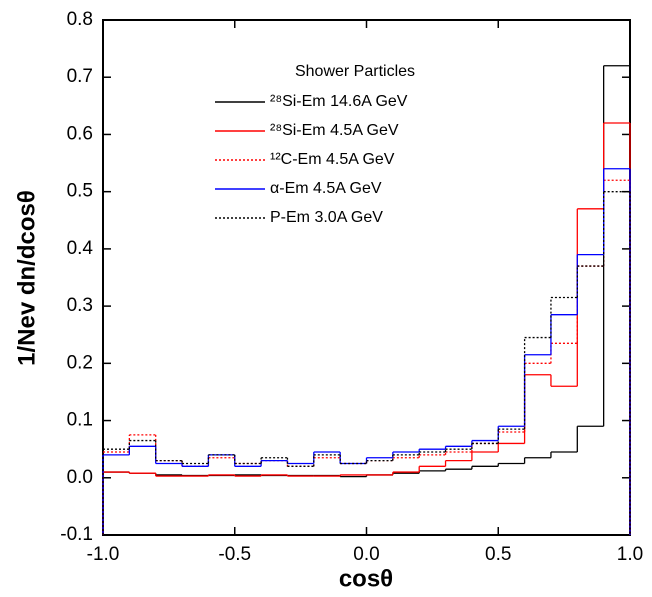 The height and width of the screenshot is (597, 652). Describe the element at coordinates (334, 130) in the screenshot. I see `legend-label: ²⁸Si-Em 4.5A GeV` at that location.